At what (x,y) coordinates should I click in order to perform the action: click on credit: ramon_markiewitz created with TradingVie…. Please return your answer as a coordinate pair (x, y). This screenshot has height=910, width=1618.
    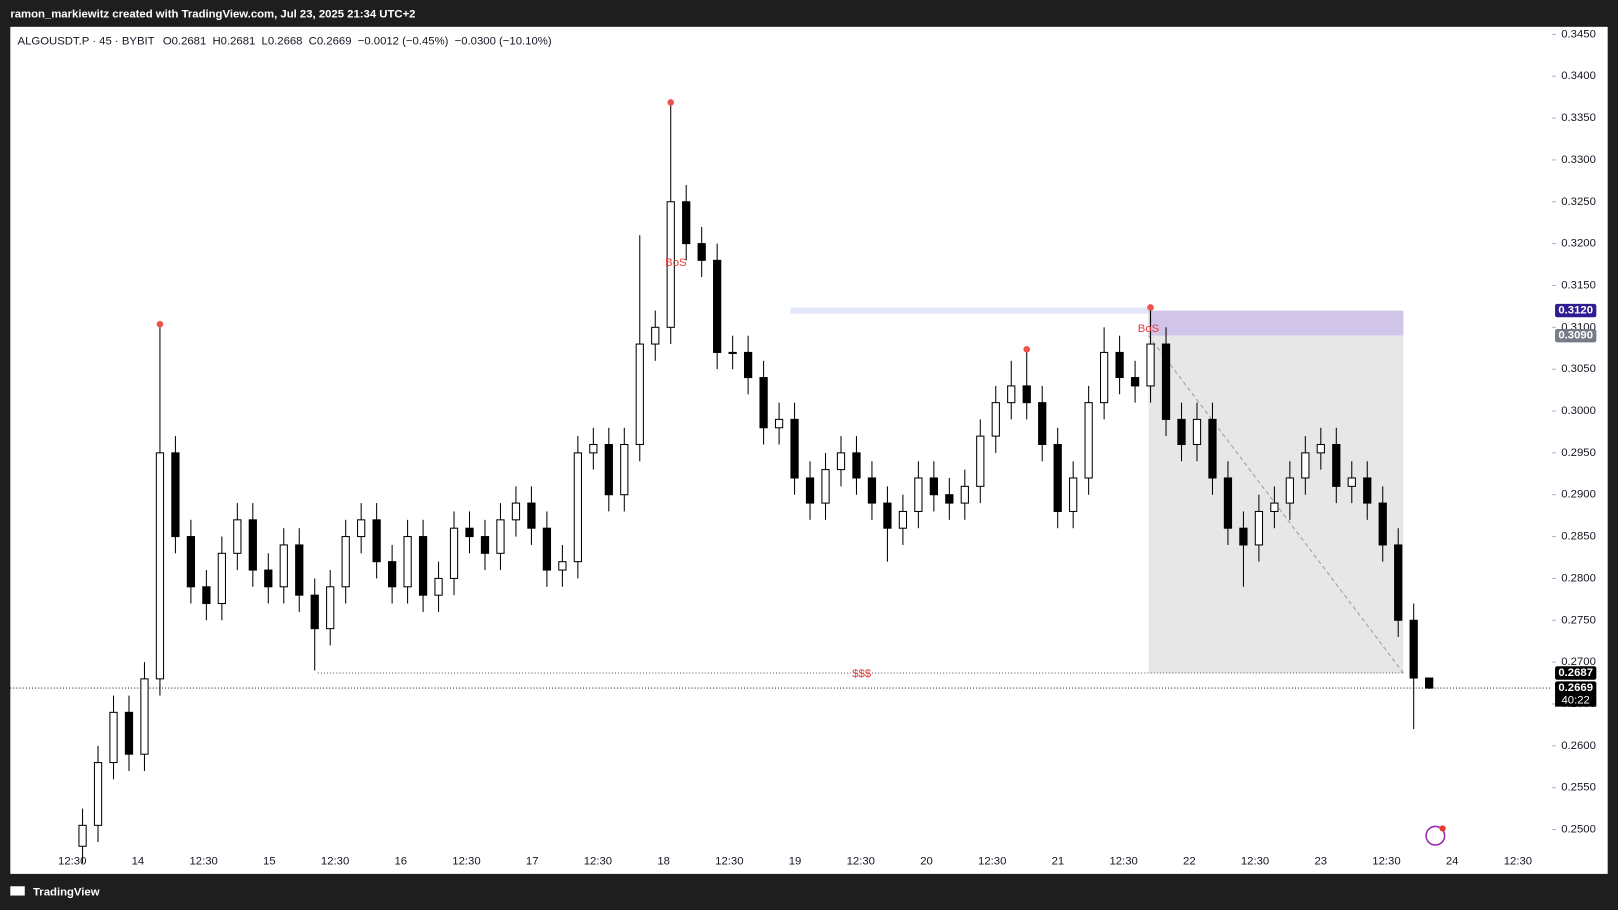
    Looking at the image, I should click on (212, 14).